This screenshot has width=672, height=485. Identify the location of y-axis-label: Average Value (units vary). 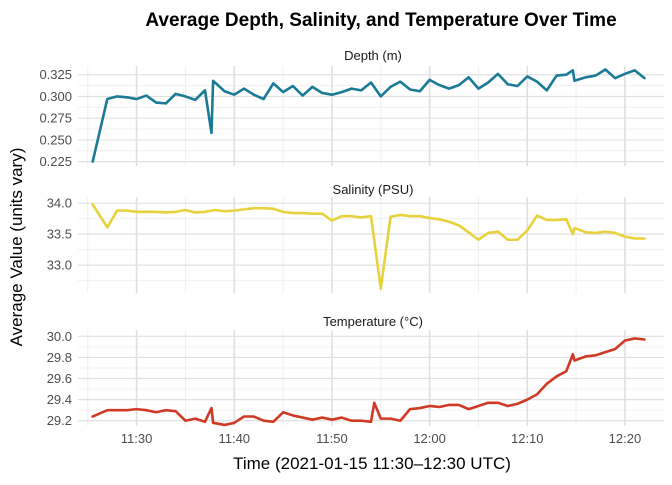
(16, 247).